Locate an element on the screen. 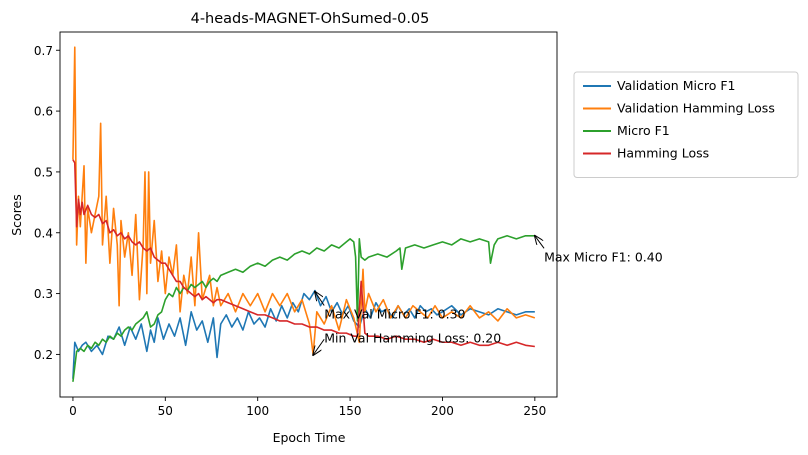  y-tick-label: 0.2 is located at coordinates (43, 355).